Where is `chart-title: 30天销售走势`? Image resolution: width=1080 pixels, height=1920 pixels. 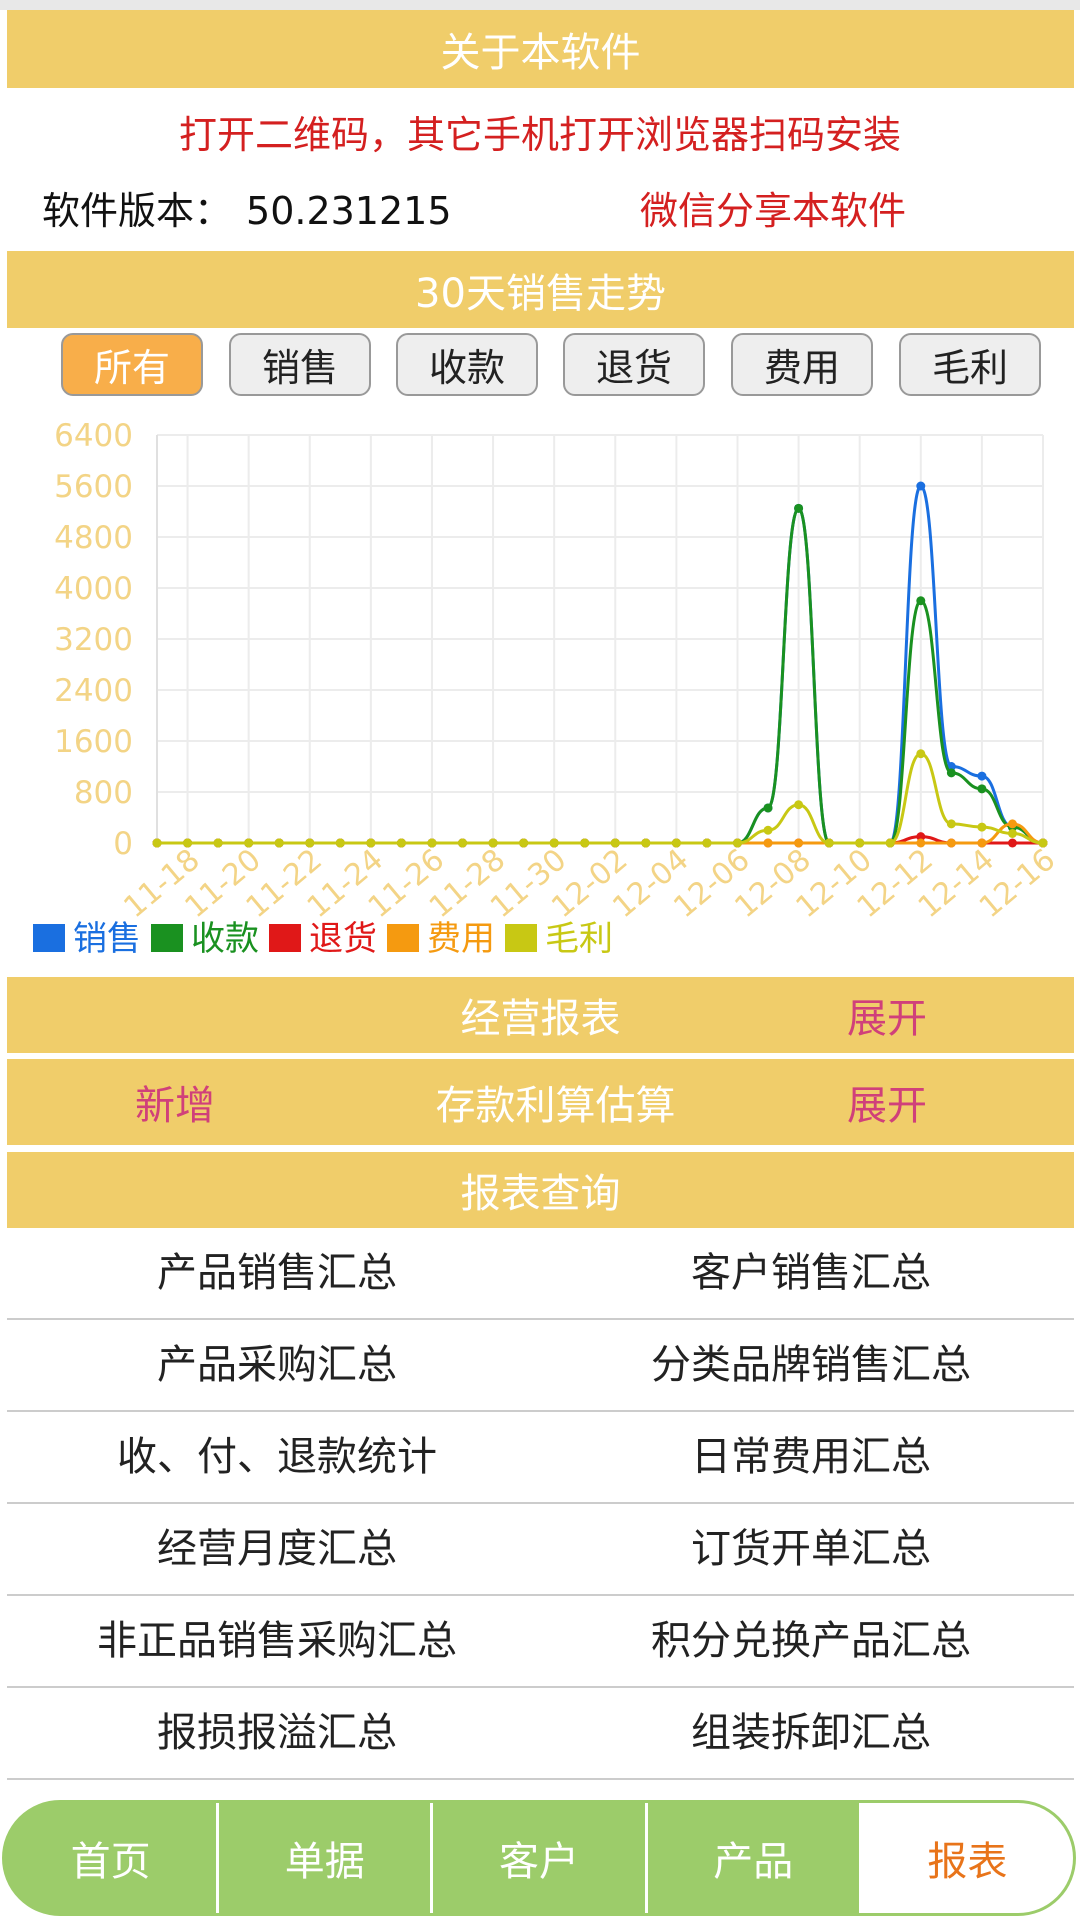 chart-title: 30天销售走势 is located at coordinates (540, 289).